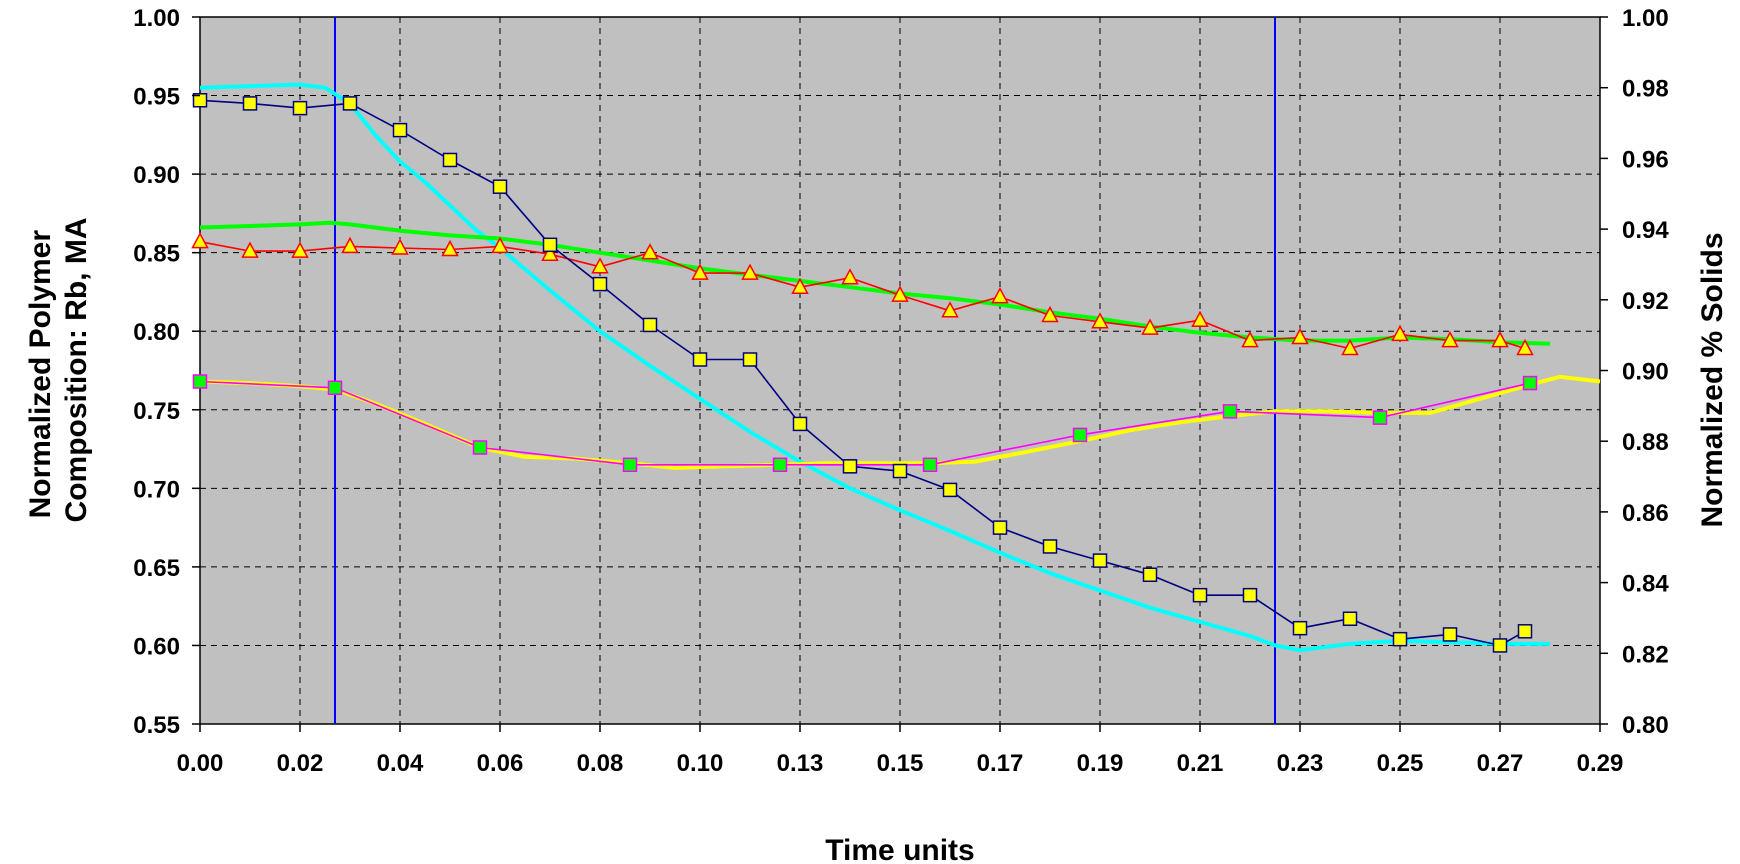 The width and height of the screenshot is (1740, 864). Describe the element at coordinates (1645, 513) in the screenshot. I see `y-right-tick-label: 0.86` at that location.